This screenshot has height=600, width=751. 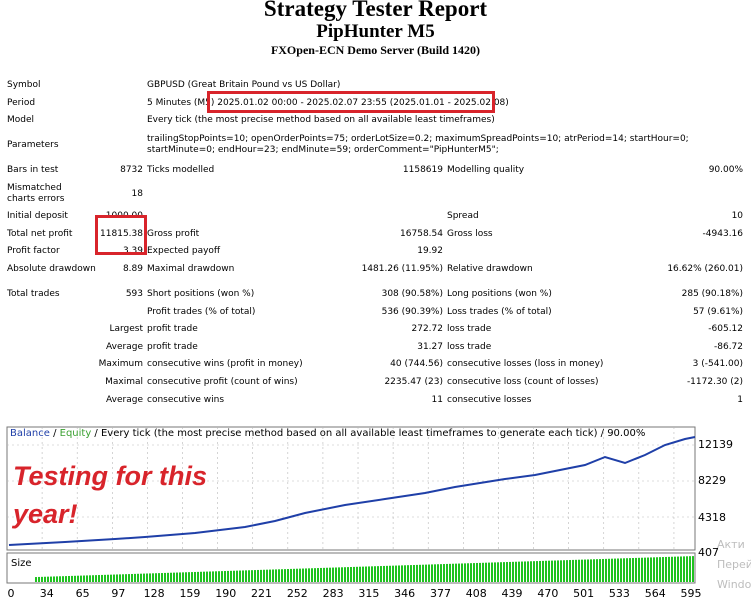 What do you see at coordinates (110, 476) in the screenshot?
I see `annotation-line: Testing for this` at bounding box center [110, 476].